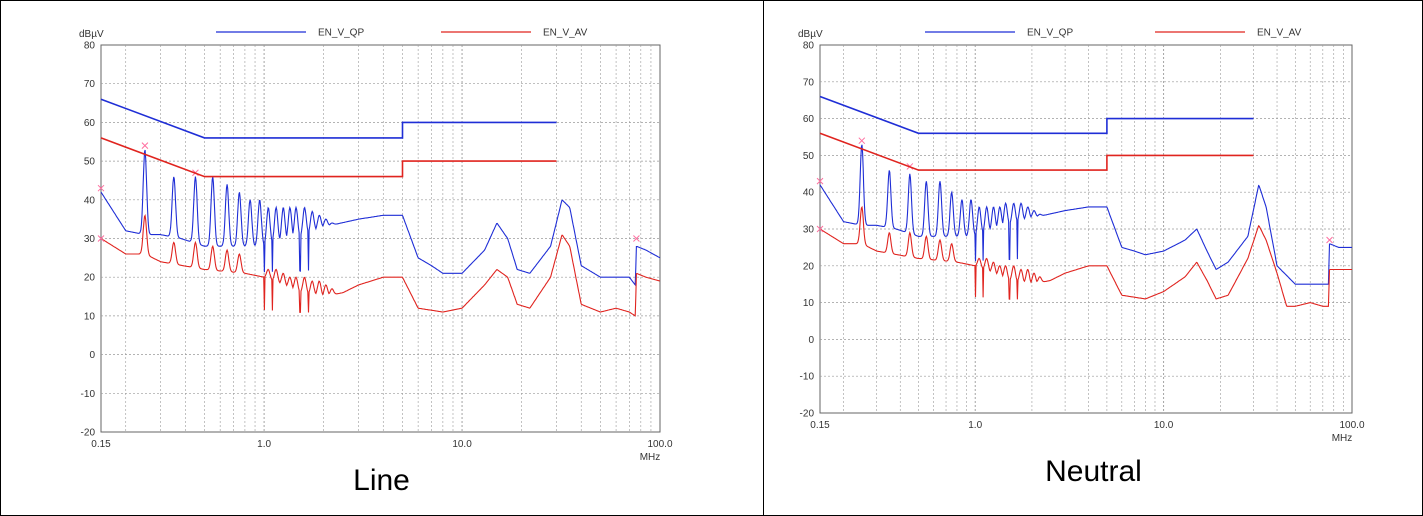 This screenshot has width=1423, height=516. I want to click on caption-neutral: Neutral, so click(1093, 471).